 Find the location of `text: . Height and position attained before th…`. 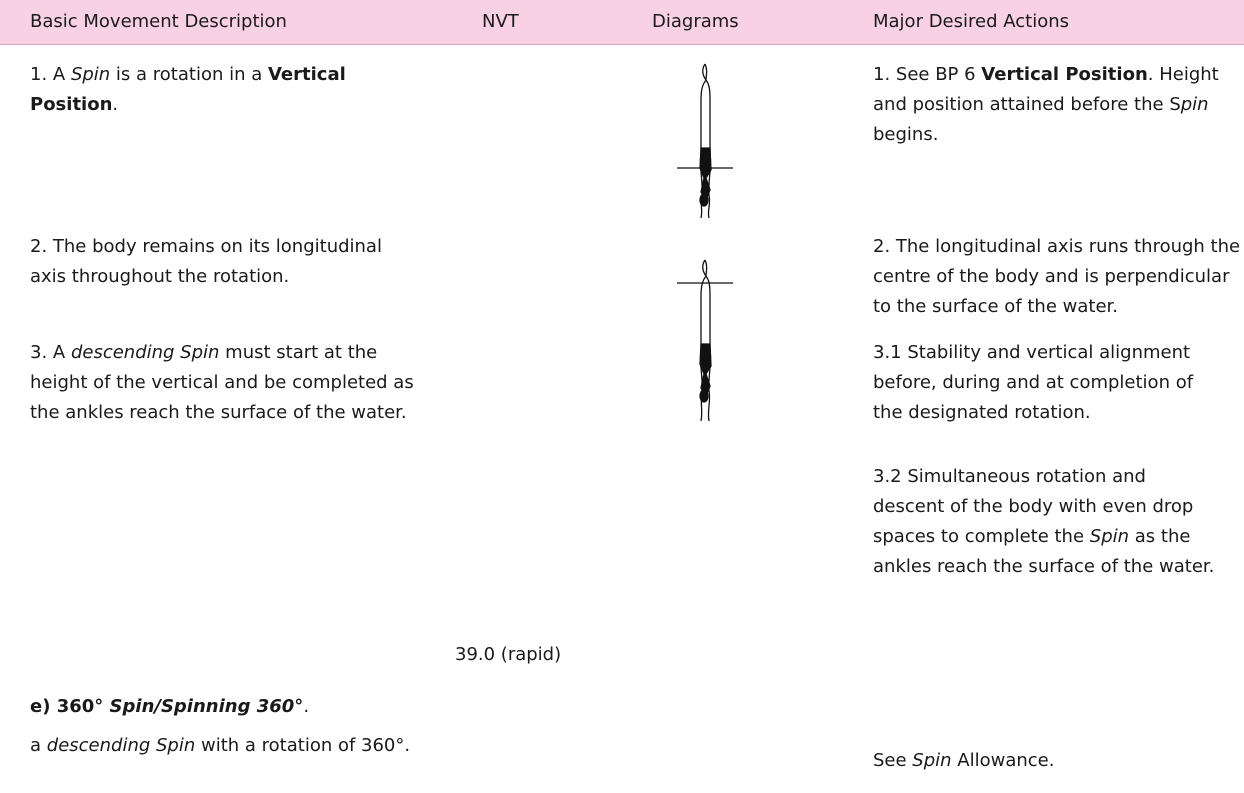

text: . Height and position attained before th… is located at coordinates (1046, 89).